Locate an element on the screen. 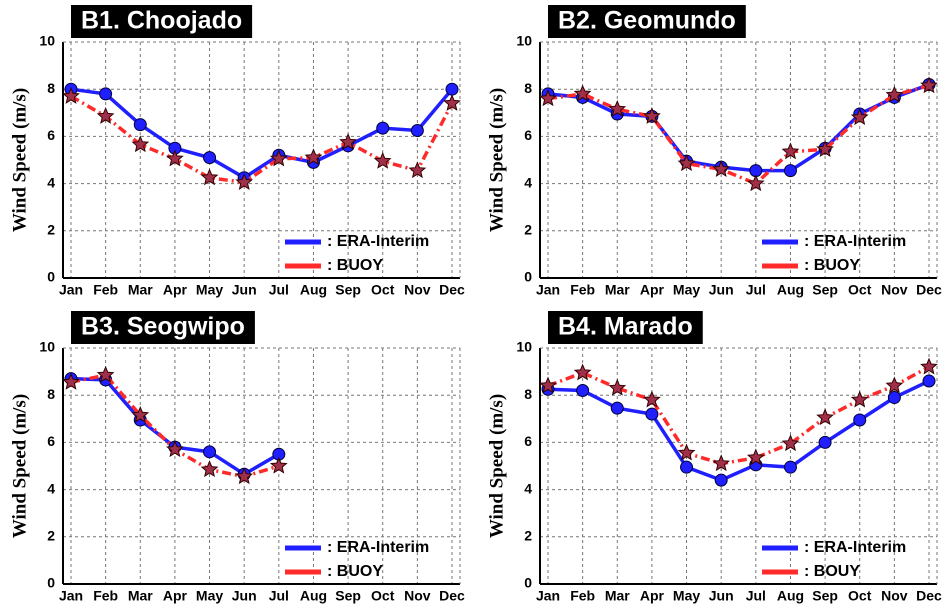 Image resolution: width=947 pixels, height=609 pixels. chart-title: B2. Geomundo is located at coordinates (647, 21).